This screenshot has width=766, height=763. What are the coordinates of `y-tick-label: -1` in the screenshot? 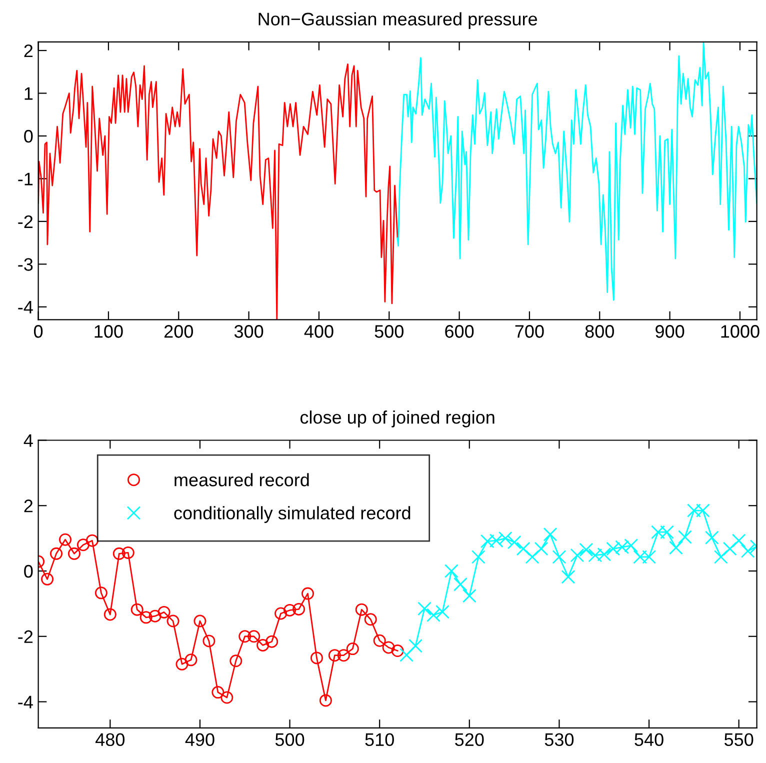 It's located at (25, 179).